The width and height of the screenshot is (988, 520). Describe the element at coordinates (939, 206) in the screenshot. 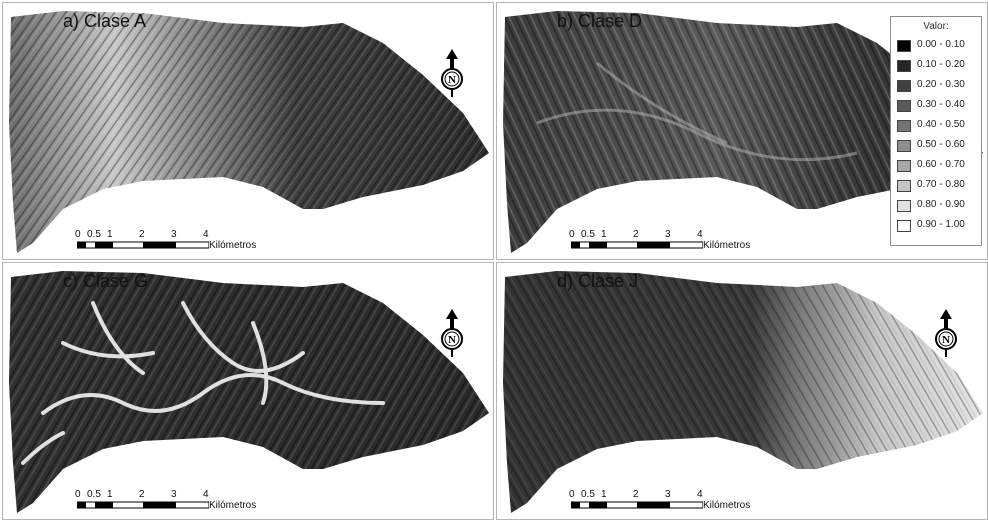

I see `legend-item: 0.80 - 0.90` at that location.